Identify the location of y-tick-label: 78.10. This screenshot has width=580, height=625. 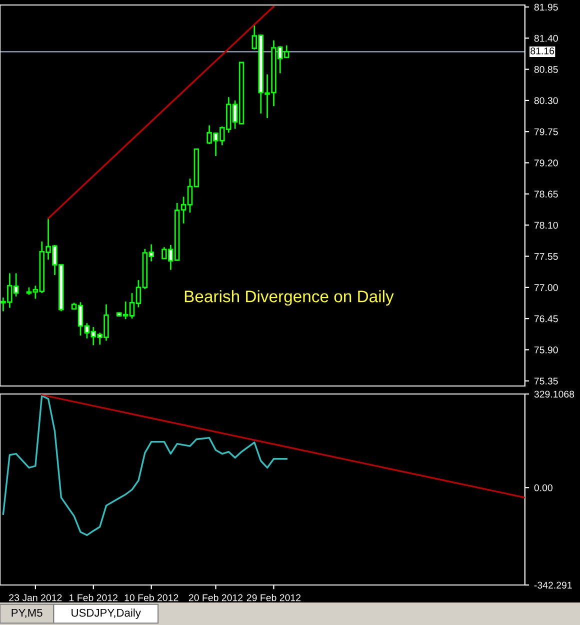
(546, 225).